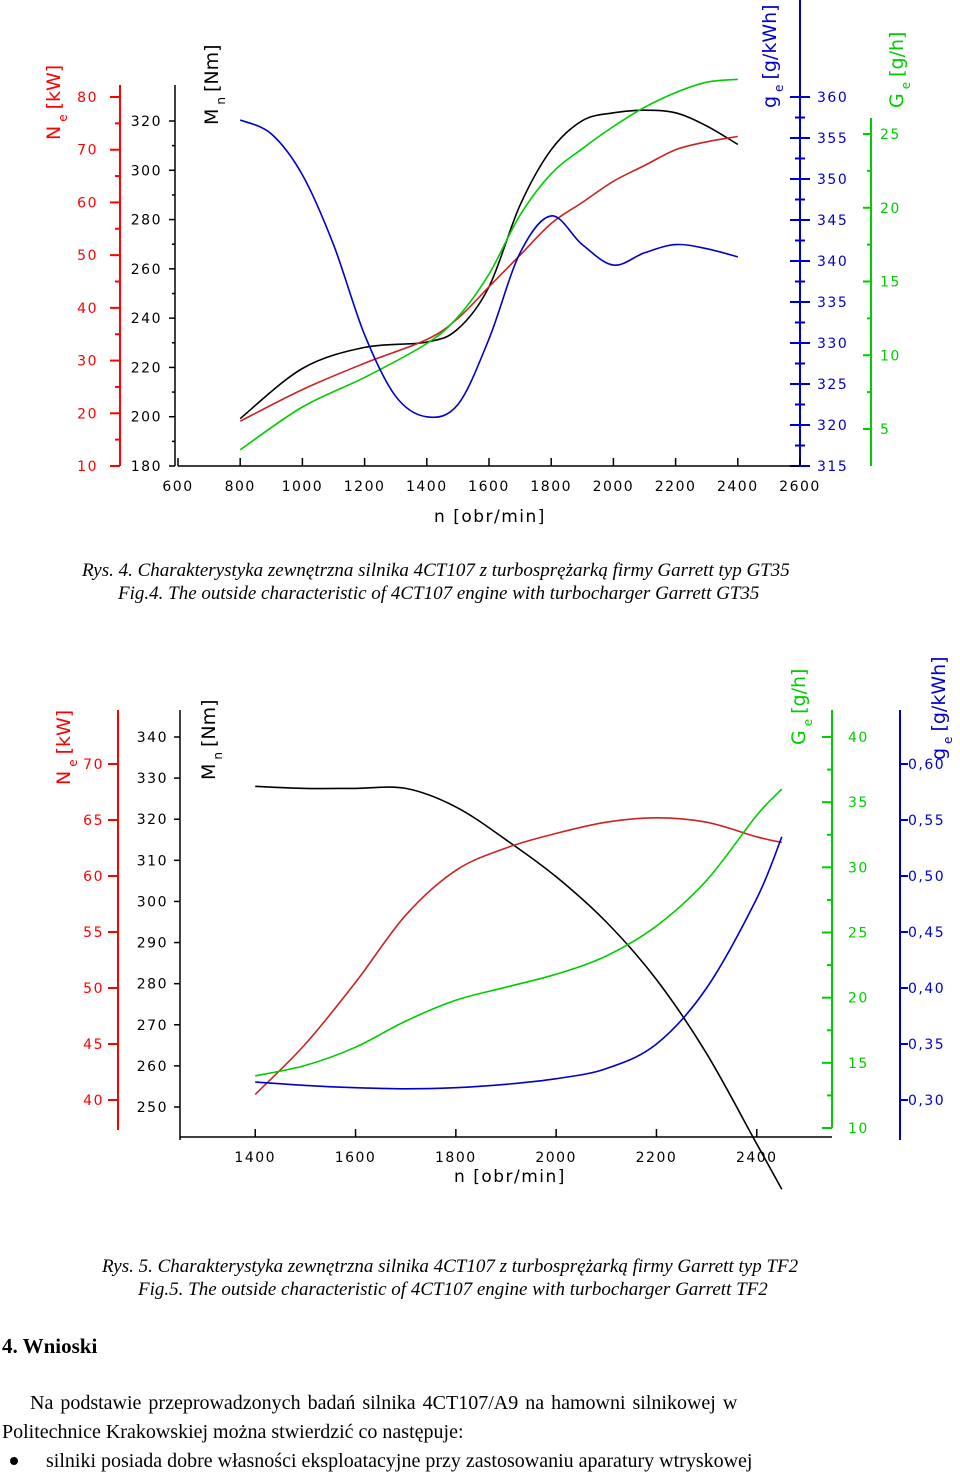 This screenshot has height=1479, width=960. What do you see at coordinates (556, 1158) in the screenshot?
I see `x-tick-label: 2000` at bounding box center [556, 1158].